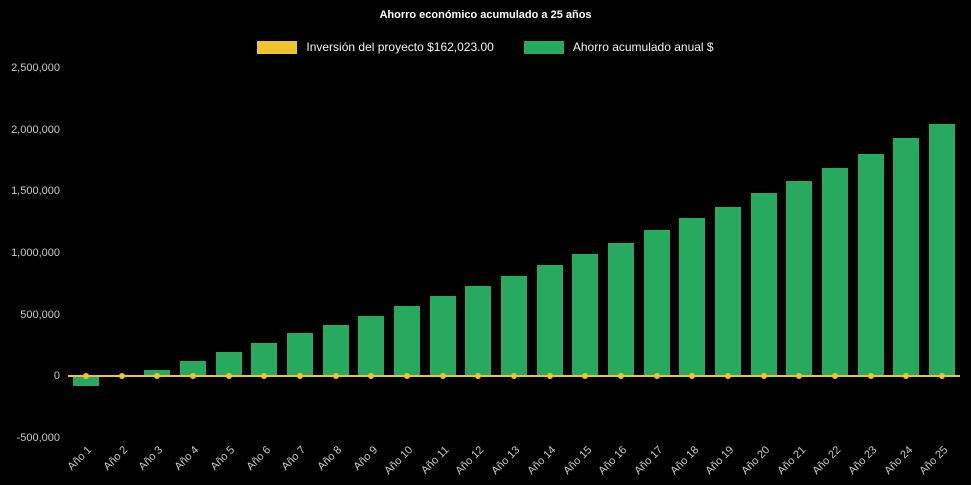  What do you see at coordinates (756, 461) in the screenshot?
I see `x-axis-label-año-20: Año 20` at bounding box center [756, 461].